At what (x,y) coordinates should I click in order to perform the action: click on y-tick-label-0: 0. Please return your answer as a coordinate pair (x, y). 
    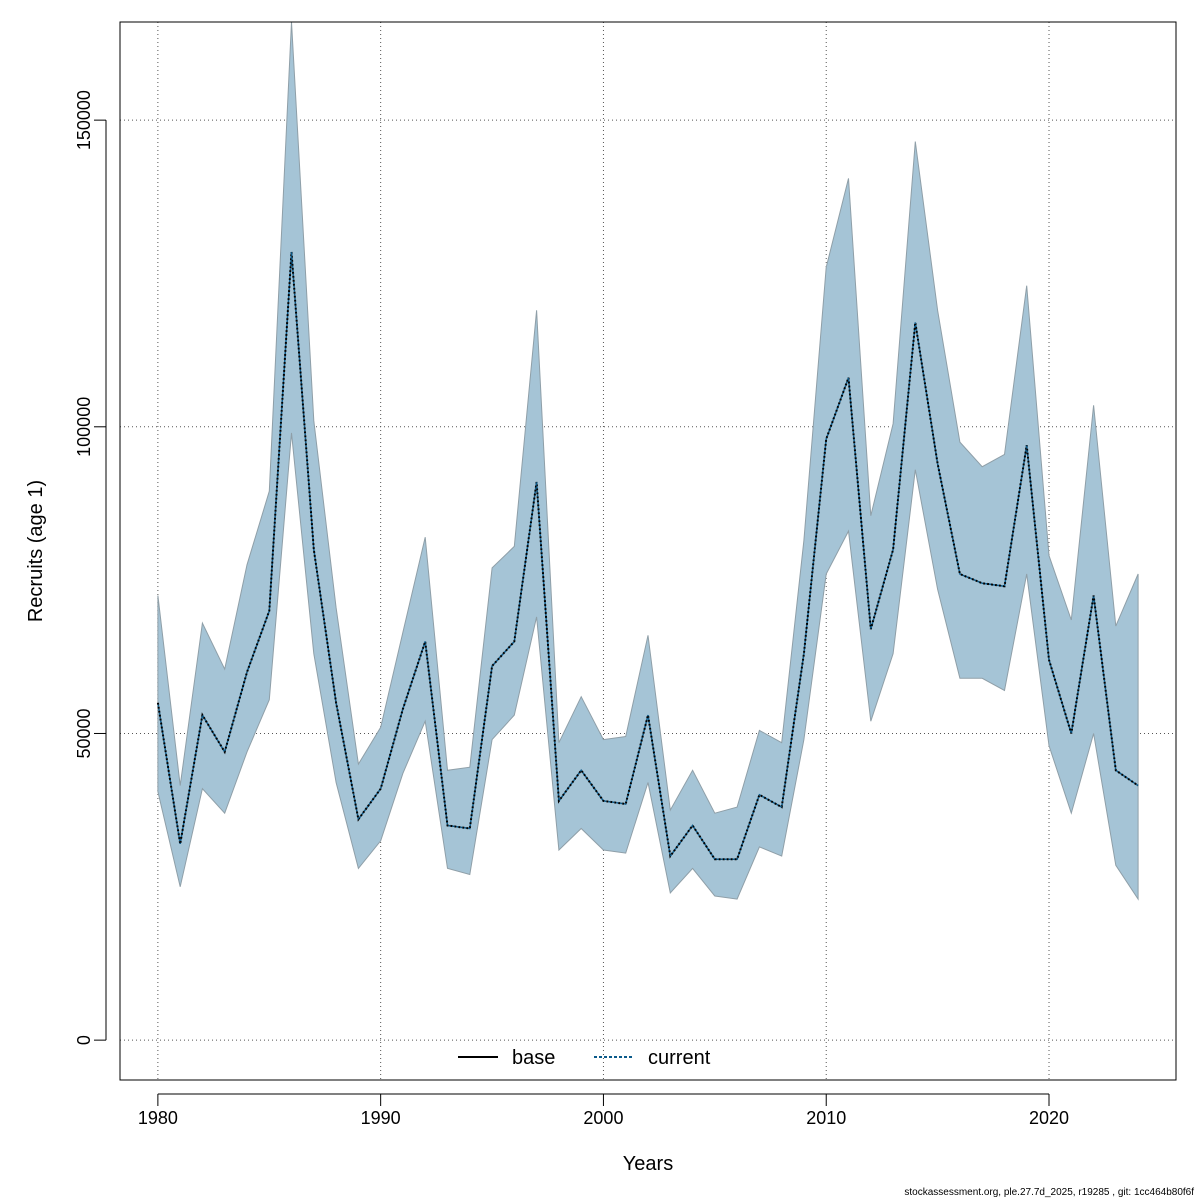
    Looking at the image, I should click on (84, 1040).